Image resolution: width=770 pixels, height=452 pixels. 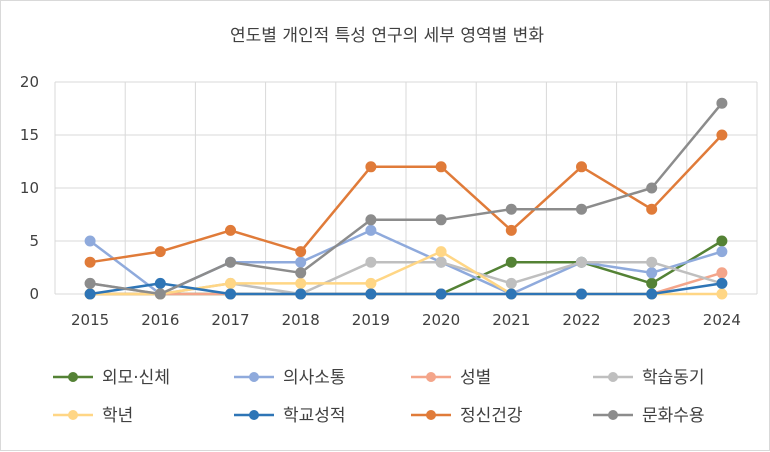 What do you see at coordinates (451, 378) in the screenshot?
I see `legend-item: 성별` at bounding box center [451, 378].